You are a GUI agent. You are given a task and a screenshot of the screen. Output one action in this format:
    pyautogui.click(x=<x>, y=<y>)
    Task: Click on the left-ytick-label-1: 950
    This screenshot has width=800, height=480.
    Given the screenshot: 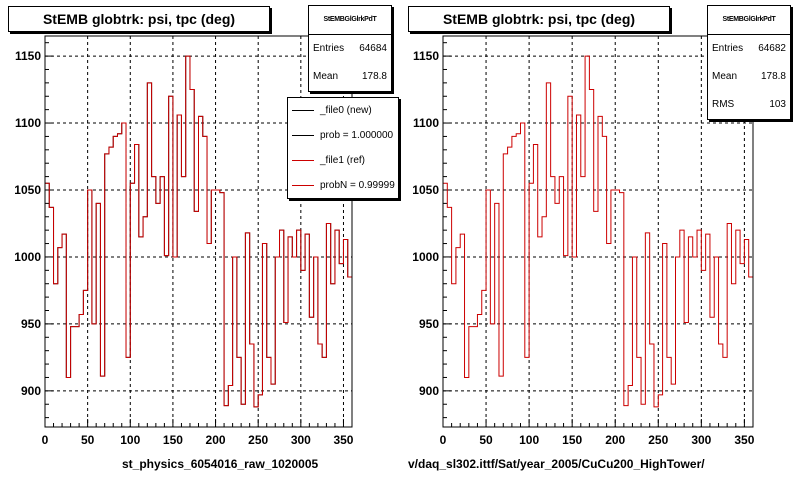 What is the action you would take?
    pyautogui.click(x=31, y=324)
    